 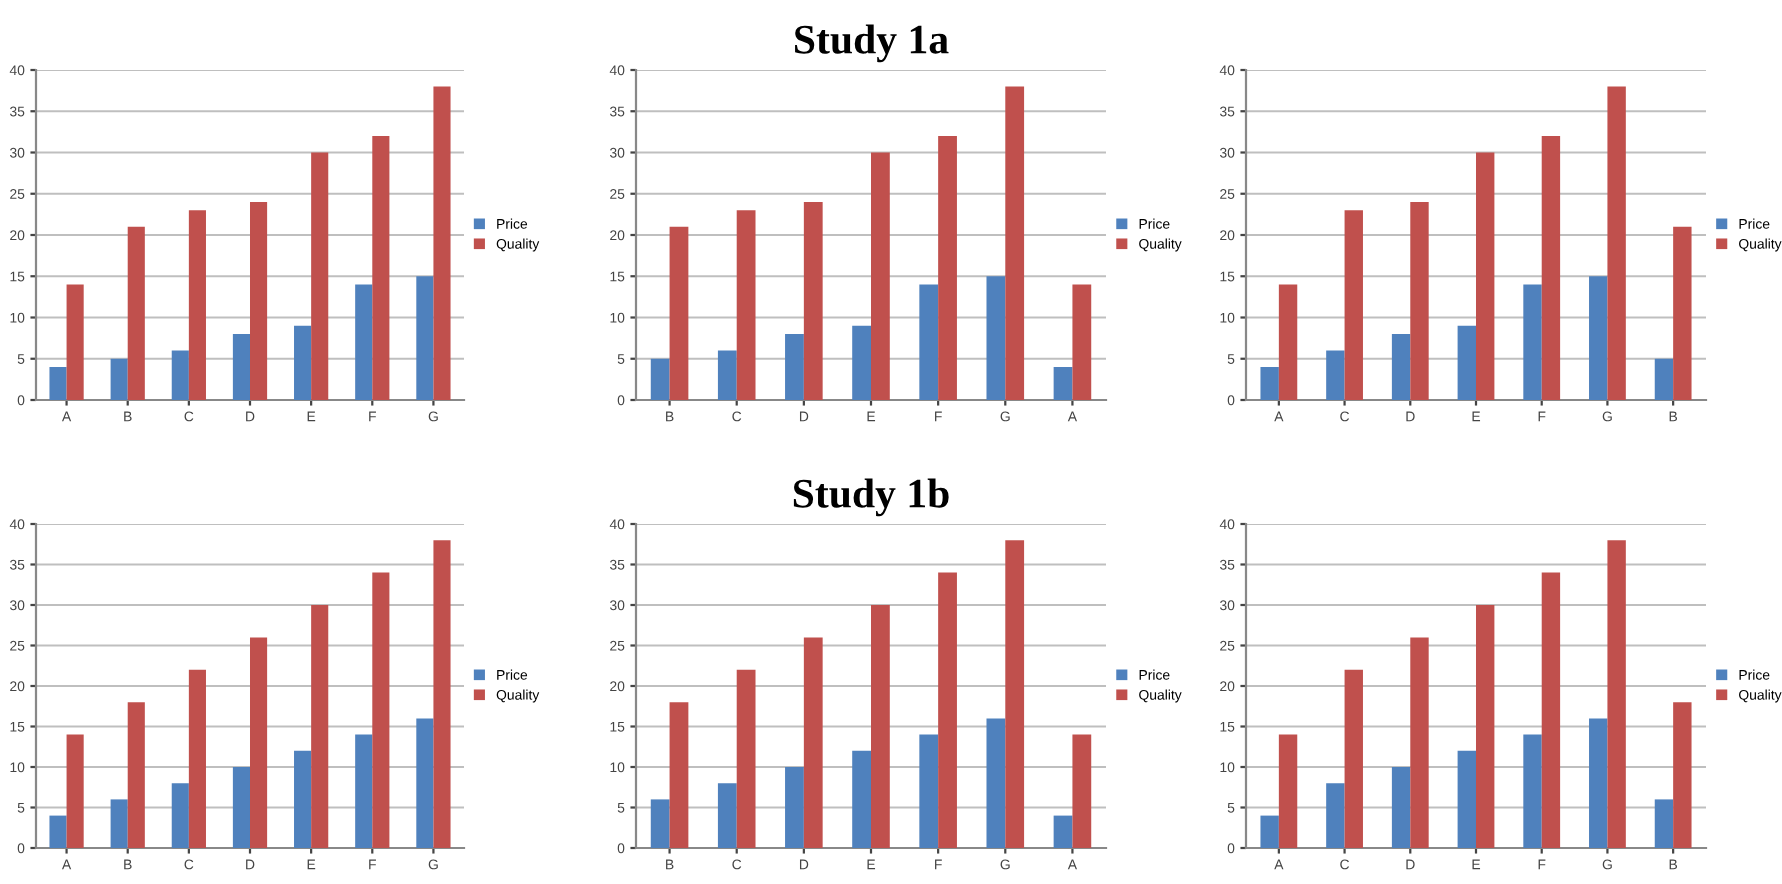 What do you see at coordinates (872, 43) in the screenshot?
I see `chart-title: Study 1a` at bounding box center [872, 43].